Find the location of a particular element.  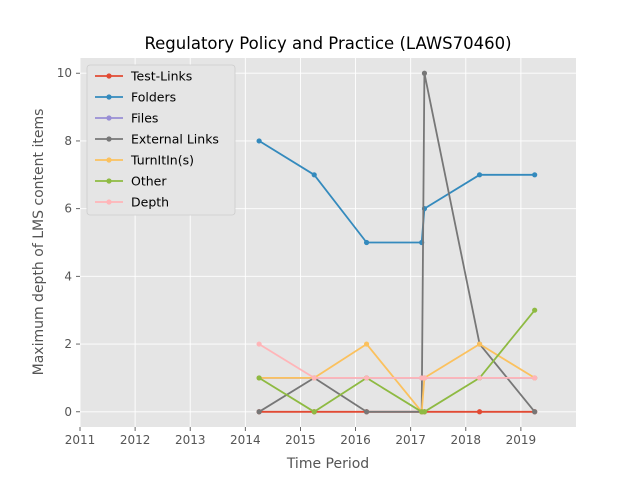

x-tick-label: 2013 is located at coordinates (190, 440).